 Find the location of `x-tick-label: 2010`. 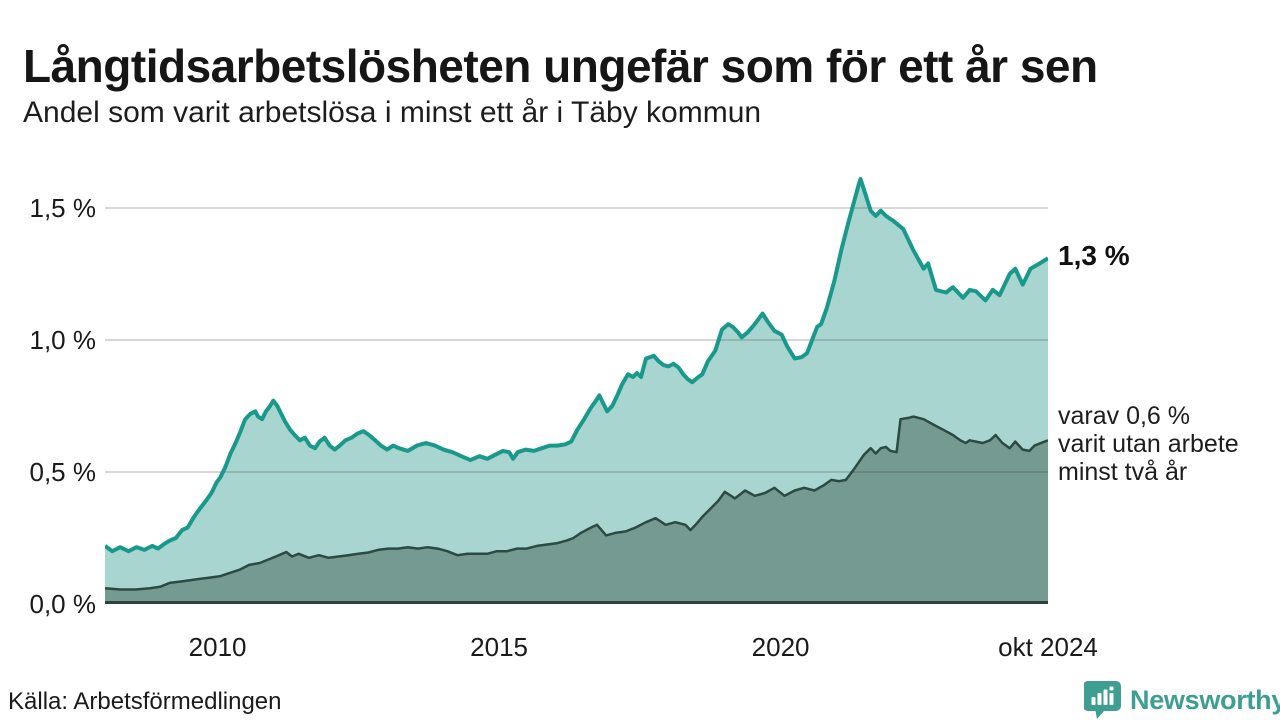

x-tick-label: 2010 is located at coordinates (217, 647).